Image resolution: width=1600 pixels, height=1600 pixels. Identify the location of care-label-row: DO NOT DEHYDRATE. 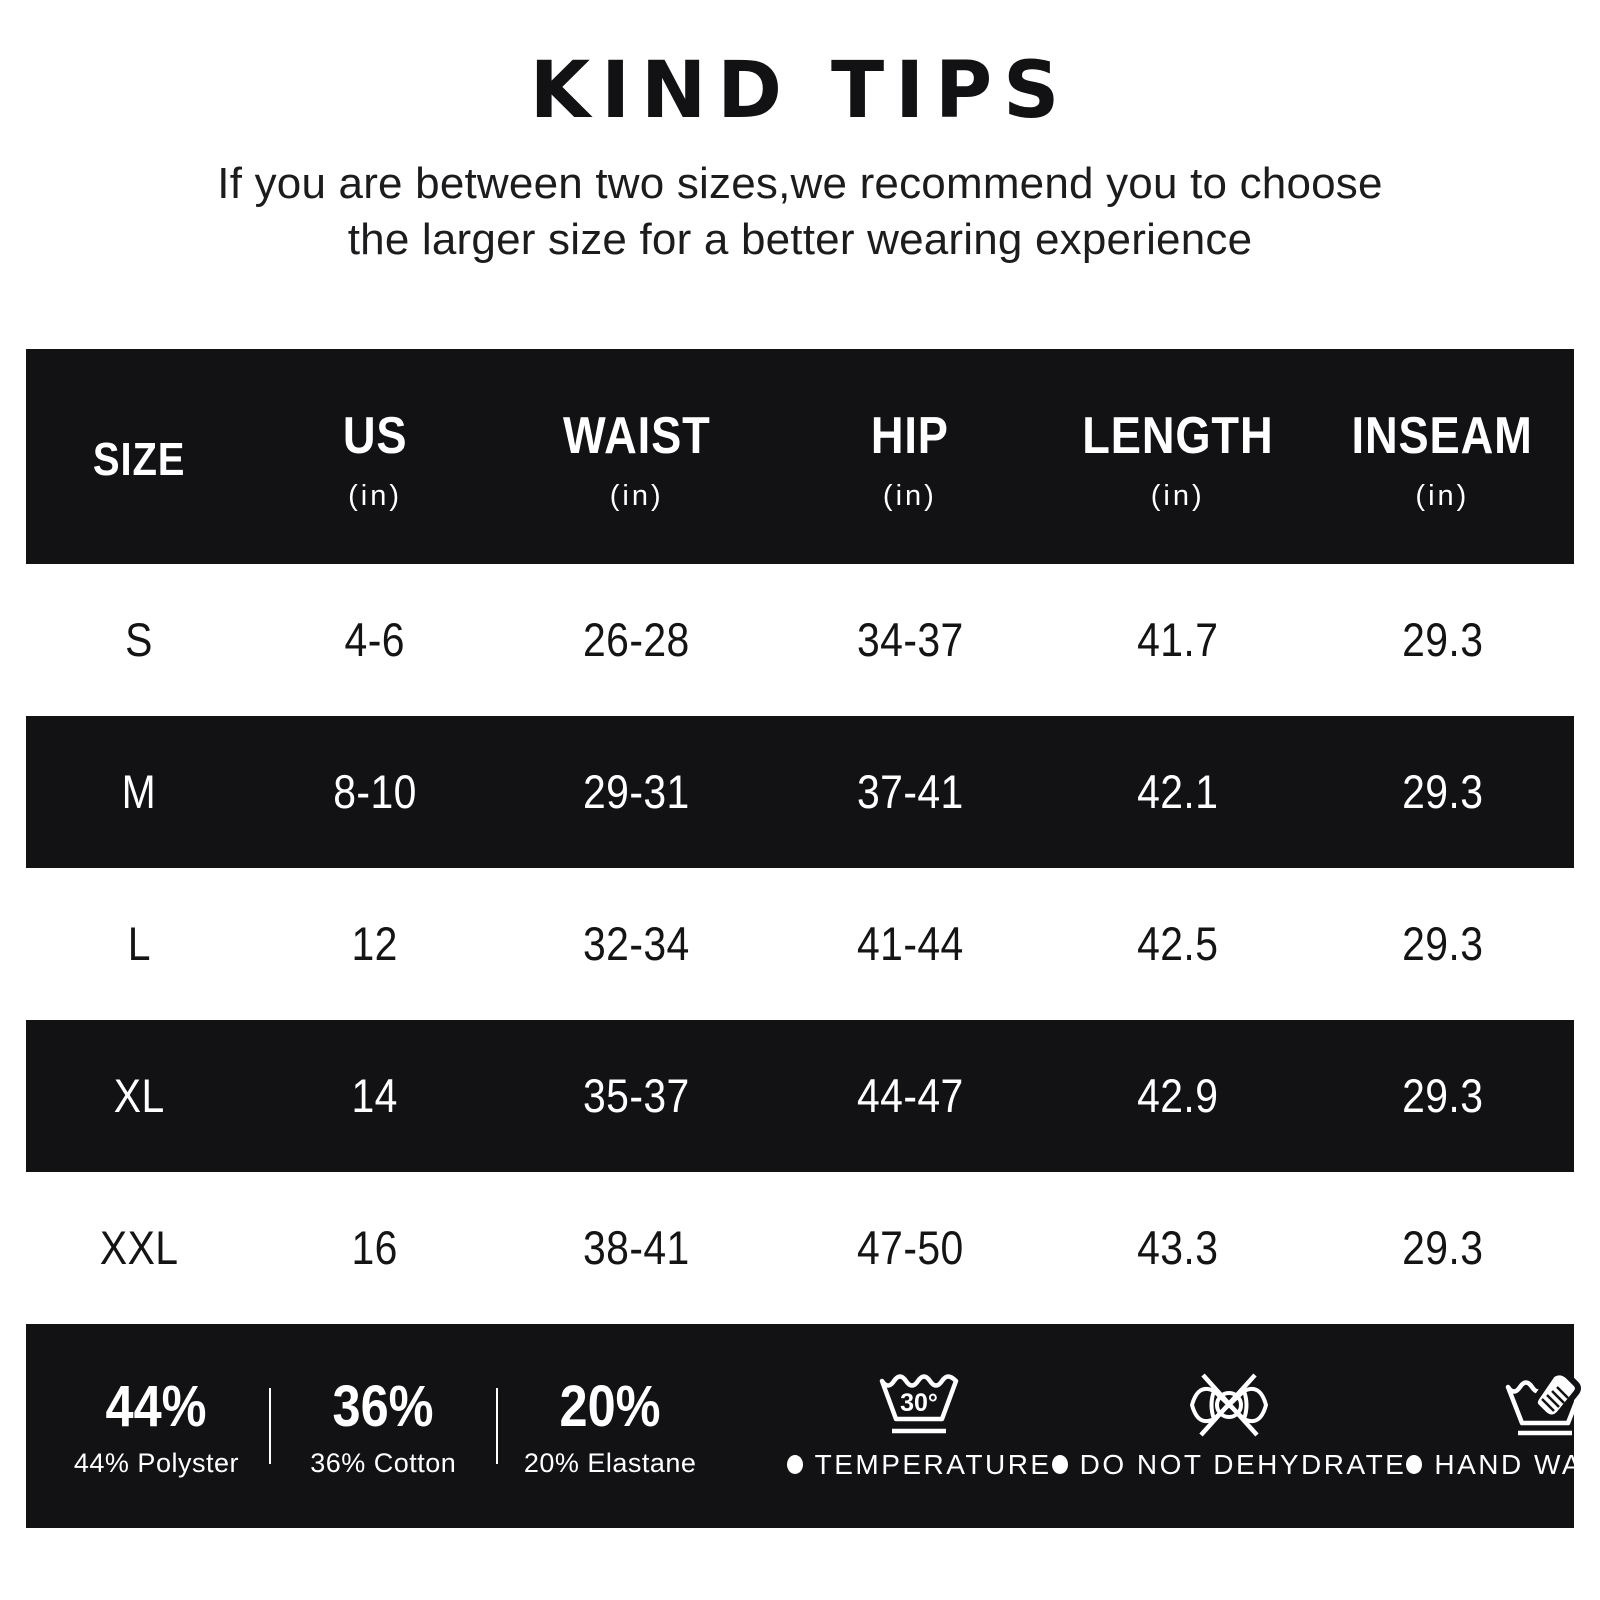
(1229, 1464).